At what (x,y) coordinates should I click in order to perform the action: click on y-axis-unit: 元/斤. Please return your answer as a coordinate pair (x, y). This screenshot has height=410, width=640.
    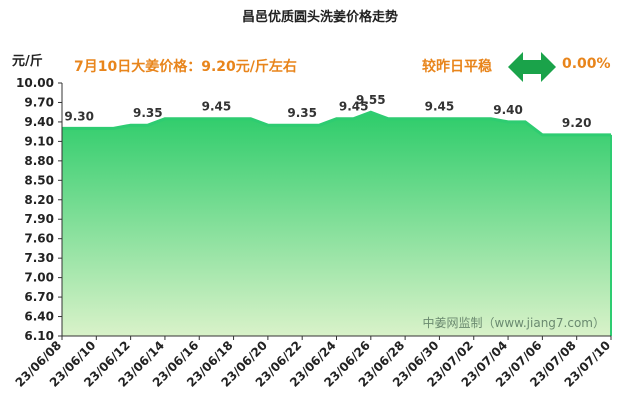
    Looking at the image, I should click on (27, 61).